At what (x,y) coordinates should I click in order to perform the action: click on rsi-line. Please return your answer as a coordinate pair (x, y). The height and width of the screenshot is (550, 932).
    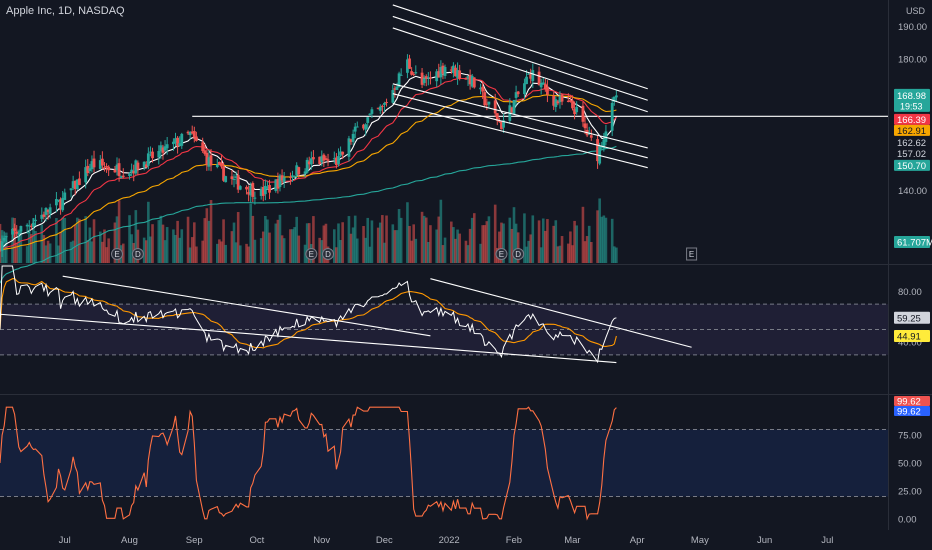
    Looking at the image, I should click on (308, 314).